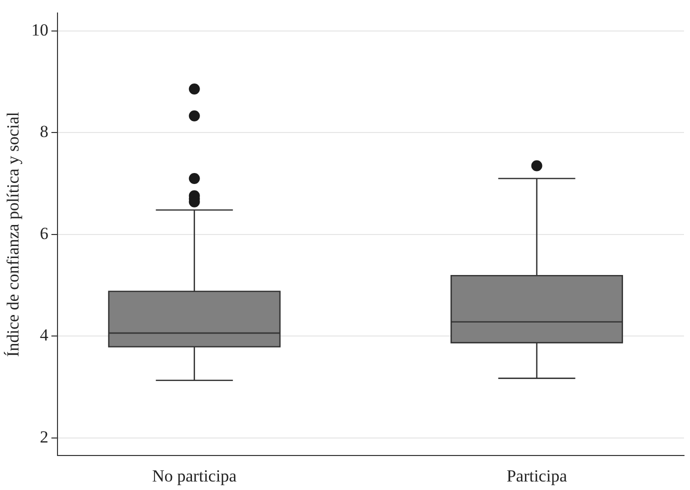 Image resolution: width=690 pixels, height=490 pixels. I want to click on y-tick-label: 8, so click(44, 132).